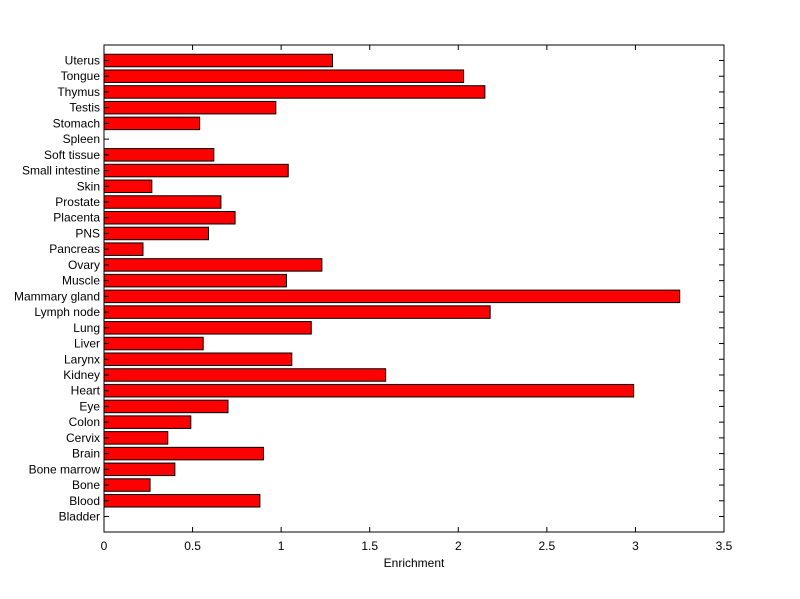 This screenshot has height=599, width=800. Describe the element at coordinates (88, 186) in the screenshot. I see `y-tick-label-skin: Skin` at that location.